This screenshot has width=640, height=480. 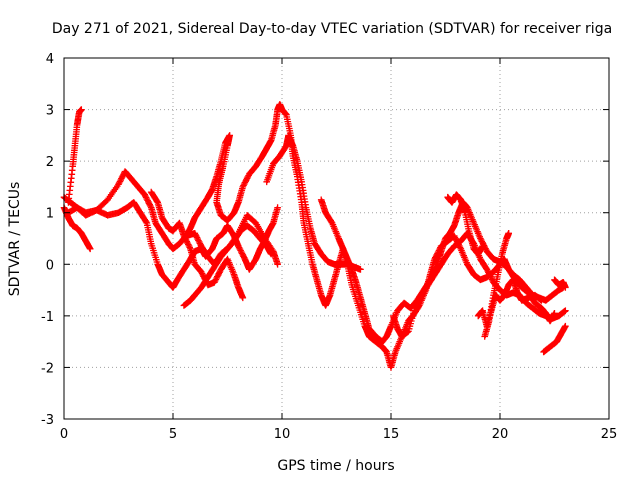 I want to click on y-tick-label: -2, so click(x=47, y=368).